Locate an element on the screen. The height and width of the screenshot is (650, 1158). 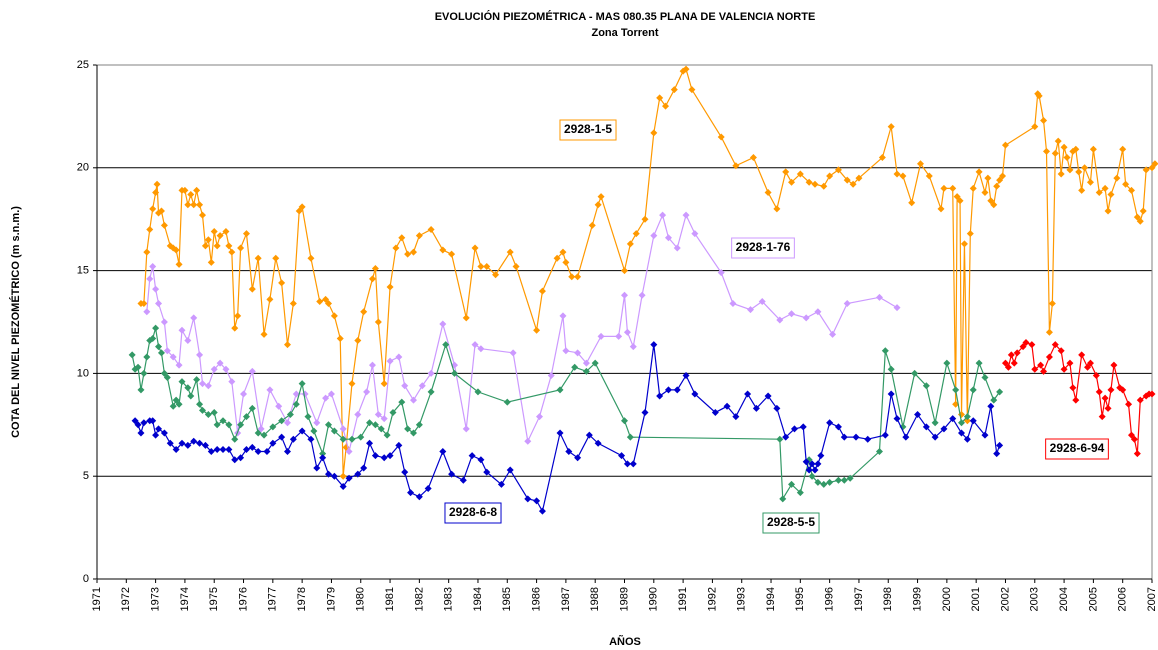
x-tick-label: 1978 is located at coordinates (302, 599).